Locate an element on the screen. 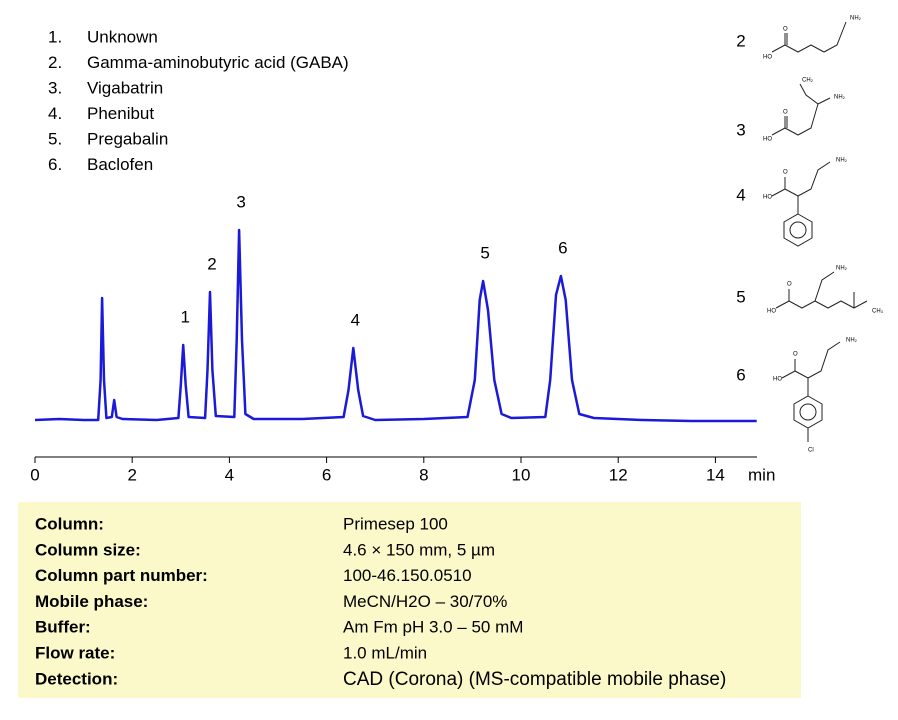 Image resolution: width=898 pixels, height=720 pixels. atom-label: Cl is located at coordinates (811, 451).